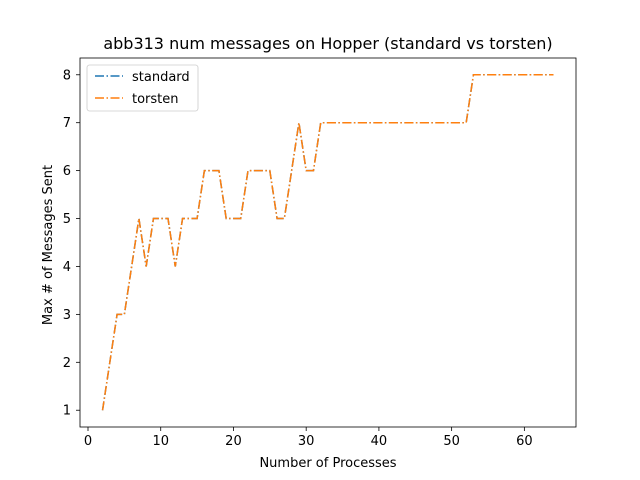 The width and height of the screenshot is (640, 480). What do you see at coordinates (67, 315) in the screenshot?
I see `y-tick-label: 3` at bounding box center [67, 315].